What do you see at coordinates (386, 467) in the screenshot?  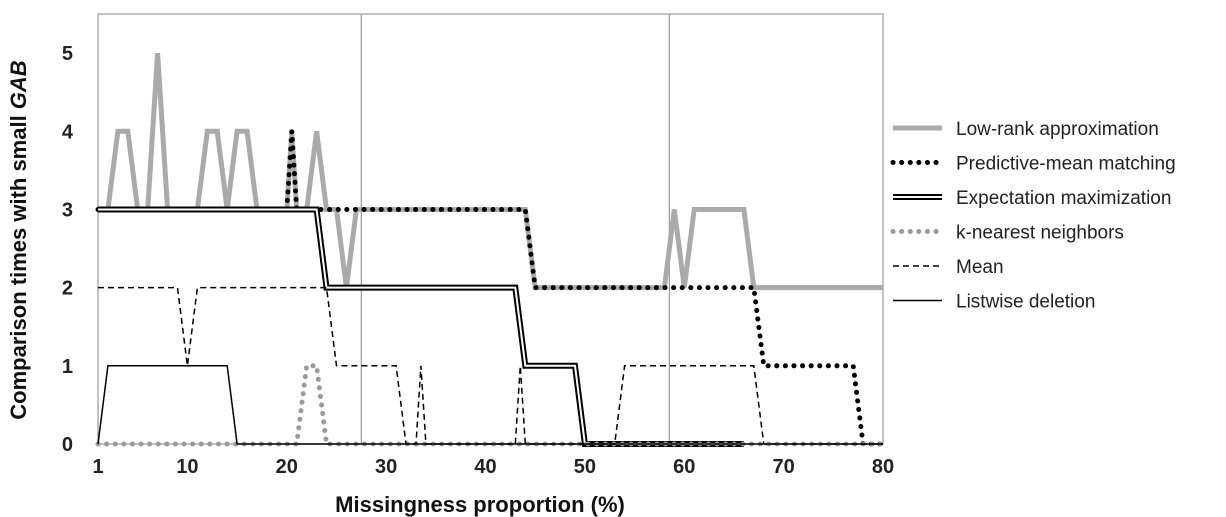 I see `x-tick-label: 30` at bounding box center [386, 467].